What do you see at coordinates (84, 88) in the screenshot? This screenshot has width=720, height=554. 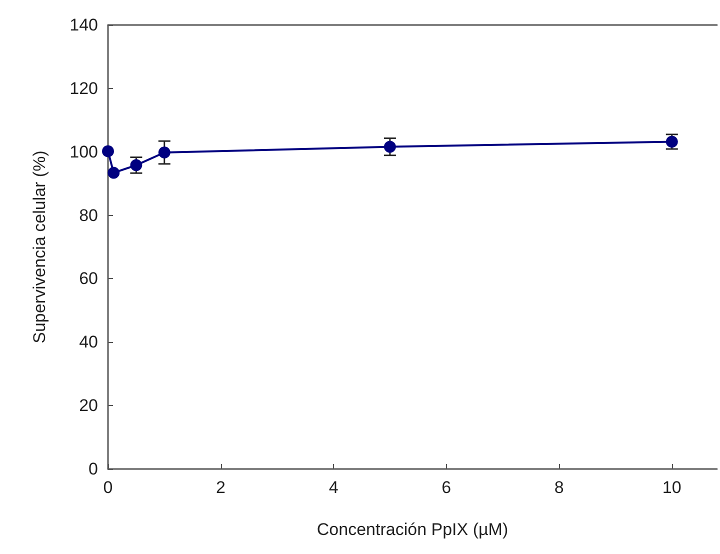 I see `y-tick-label: 120` at bounding box center [84, 88].